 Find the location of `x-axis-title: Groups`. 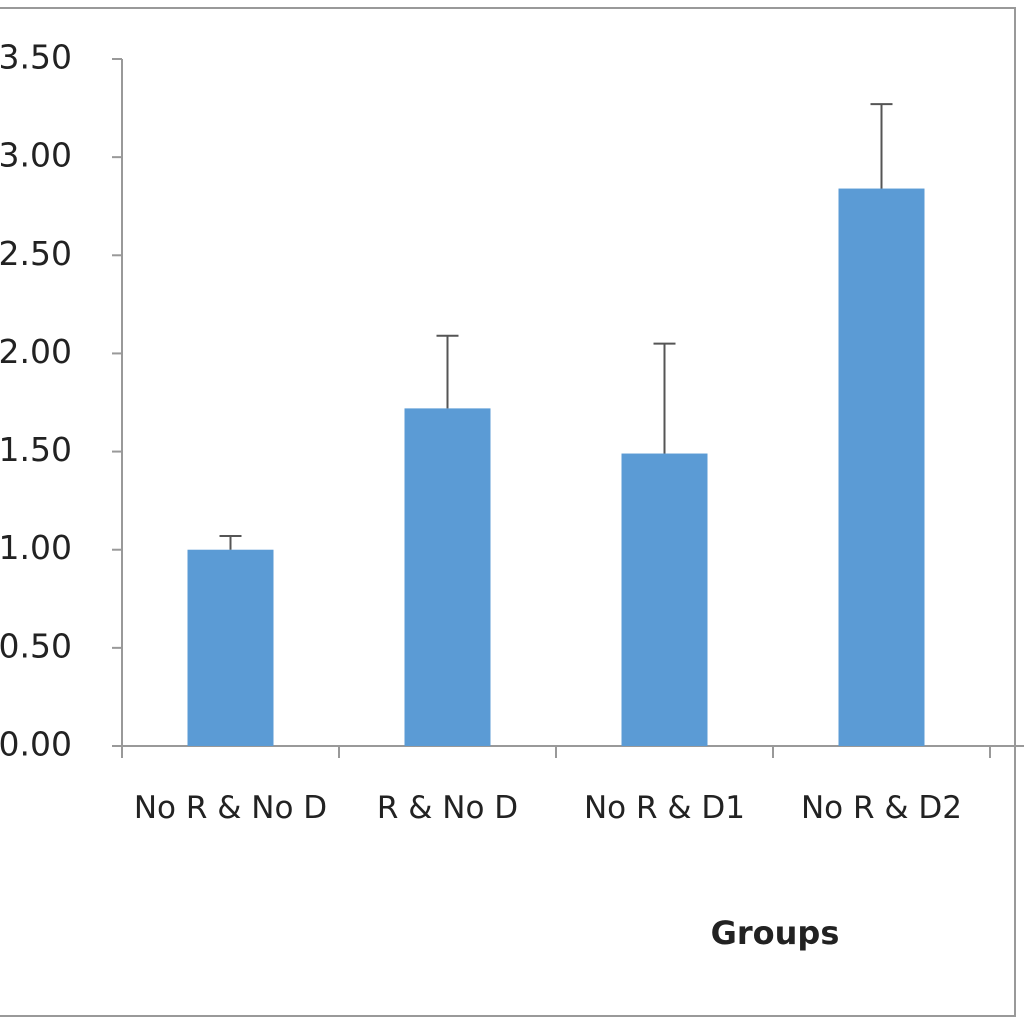

x-axis-title: Groups is located at coordinates (775, 933).